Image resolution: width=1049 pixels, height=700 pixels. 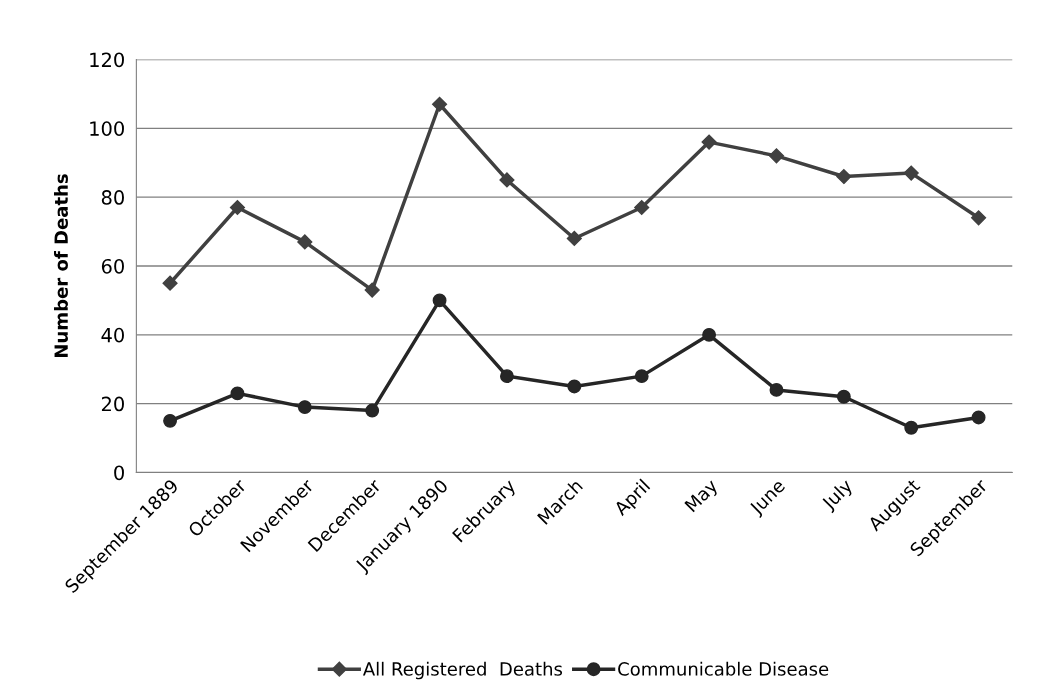 I want to click on legend-label: Communicable Disease, so click(x=723, y=668).